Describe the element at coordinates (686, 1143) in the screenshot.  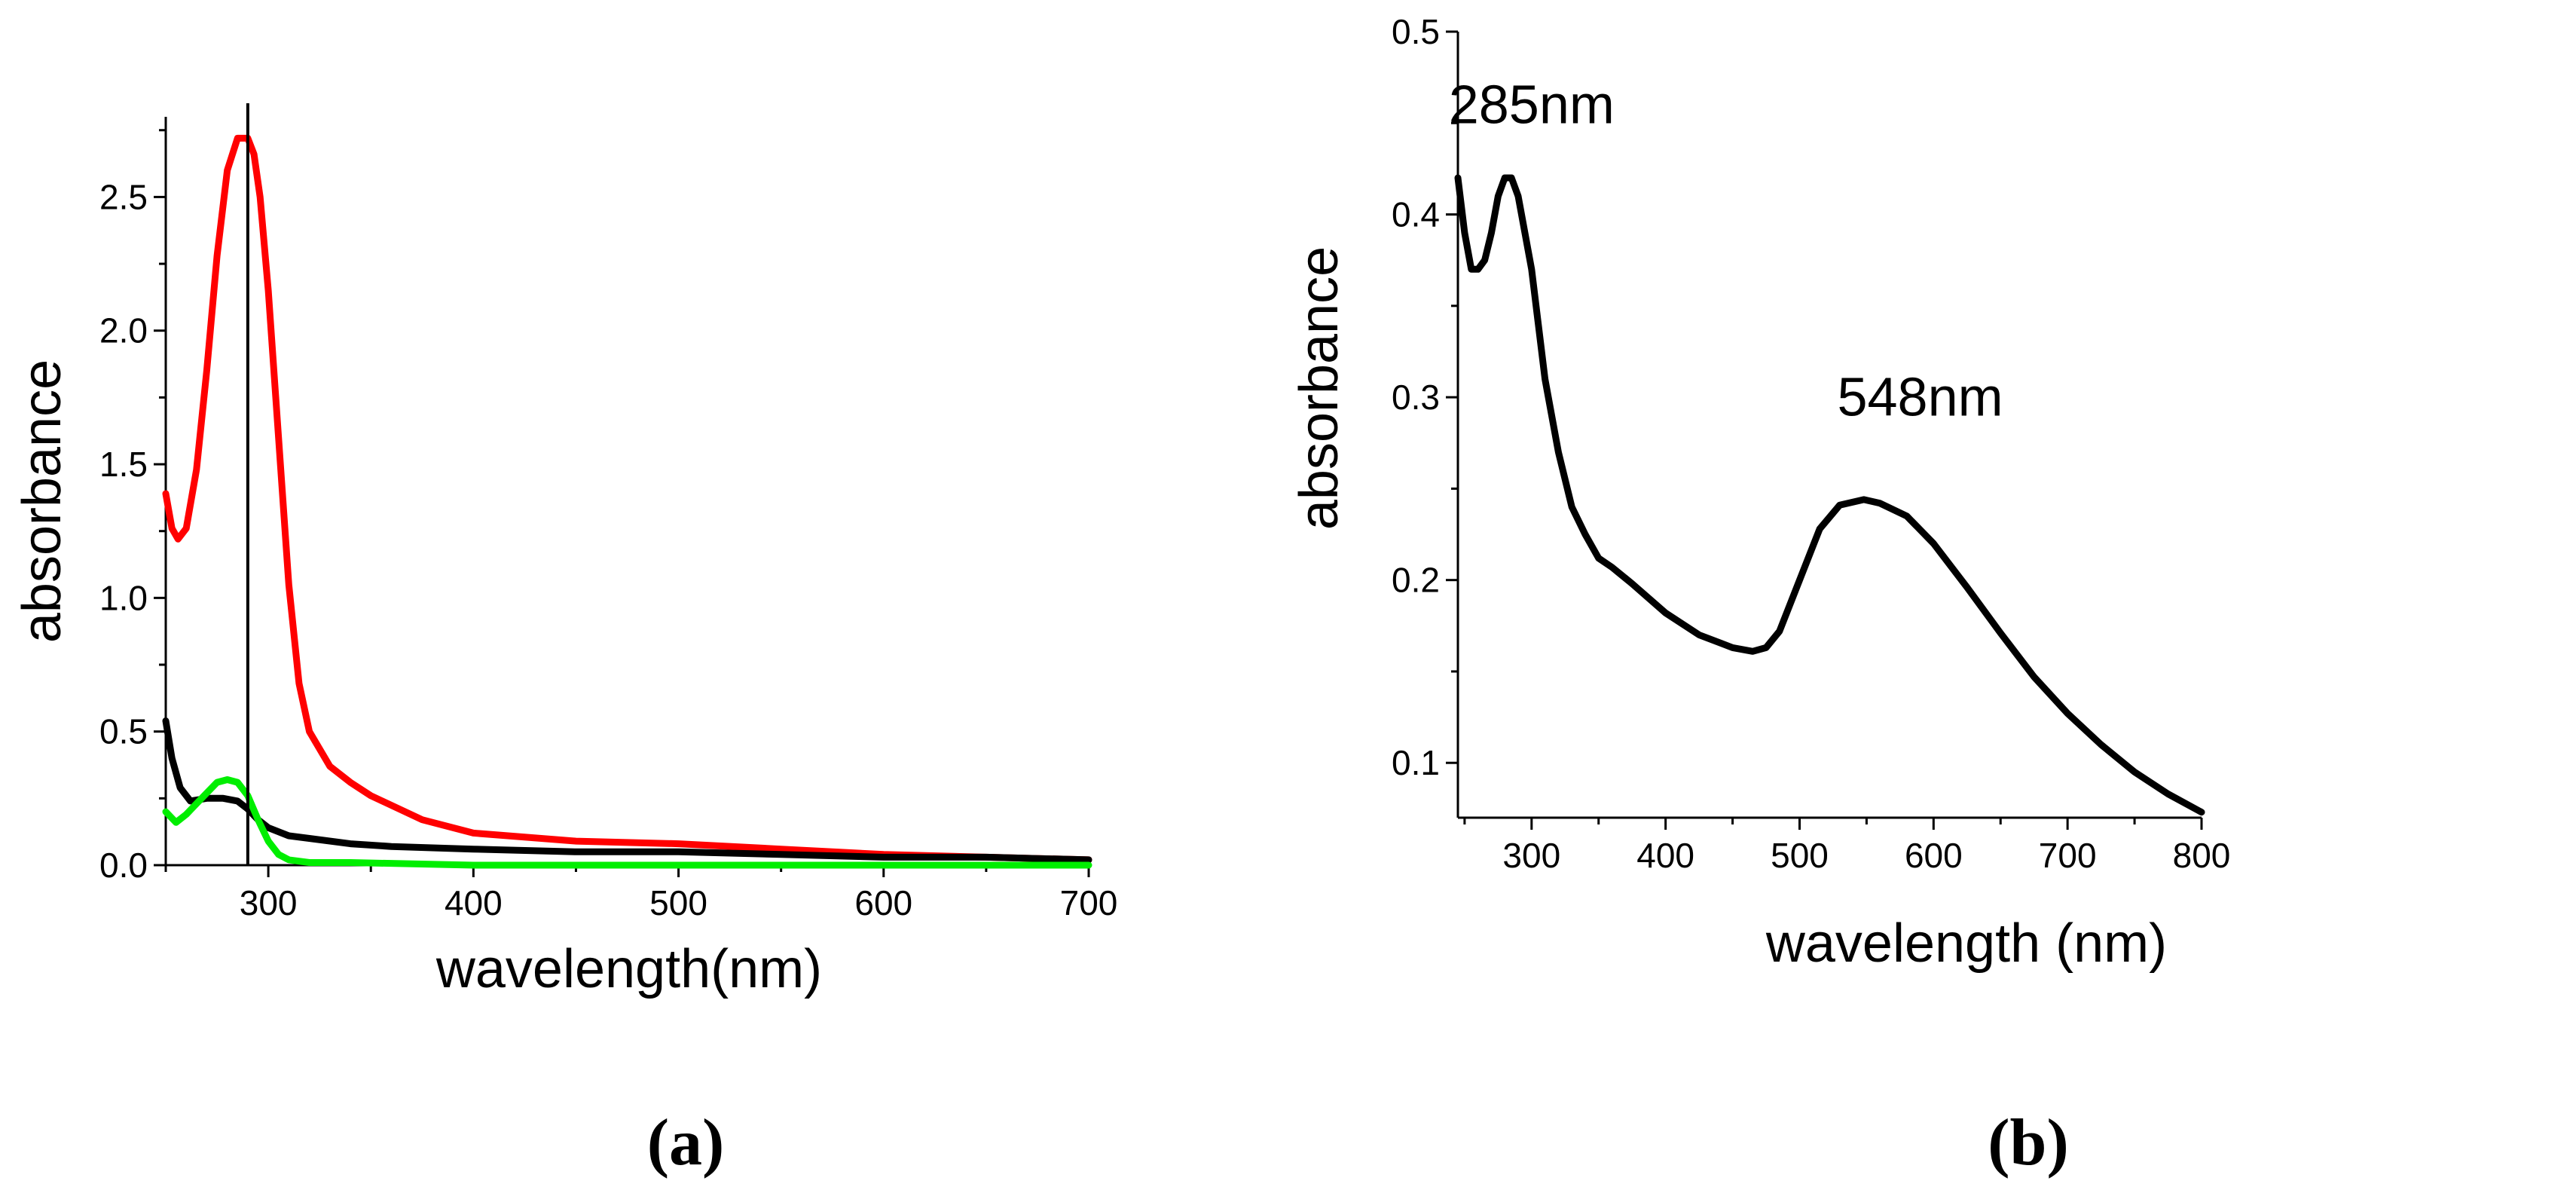
I see `chart-a-panel-label: (a)` at that location.